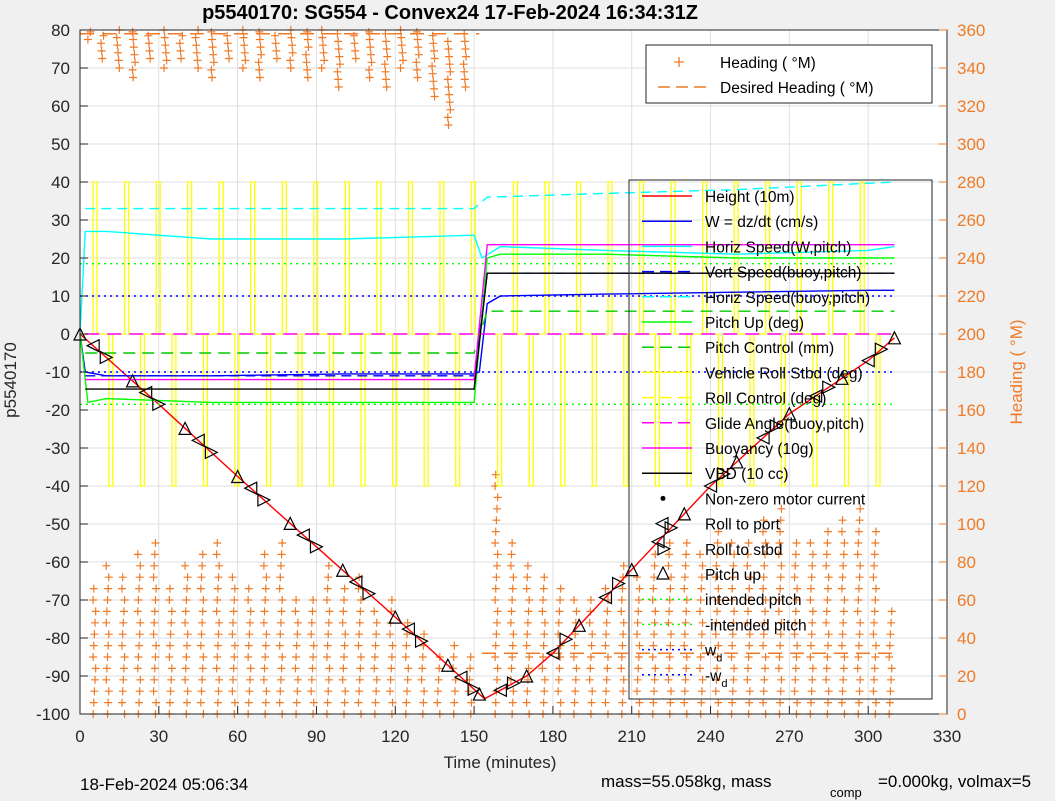  What do you see at coordinates (1016, 371) in the screenshot?
I see `y2-axis-label: Heading ( °M)` at bounding box center [1016, 371].